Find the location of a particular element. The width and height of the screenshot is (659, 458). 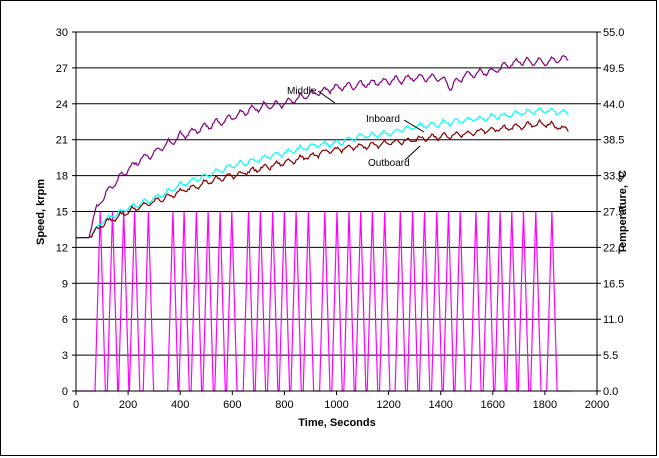

y-right-tick-label: 38.5 is located at coordinates (613, 141).